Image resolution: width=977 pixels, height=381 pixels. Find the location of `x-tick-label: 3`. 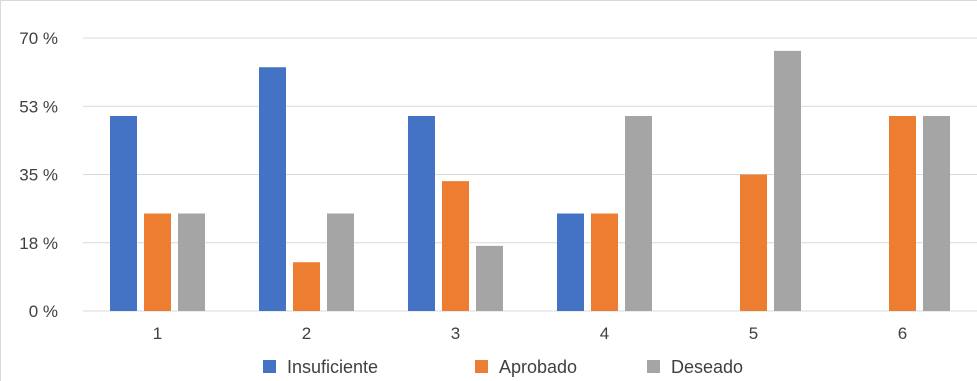

x-tick-label: 3 is located at coordinates (455, 333).